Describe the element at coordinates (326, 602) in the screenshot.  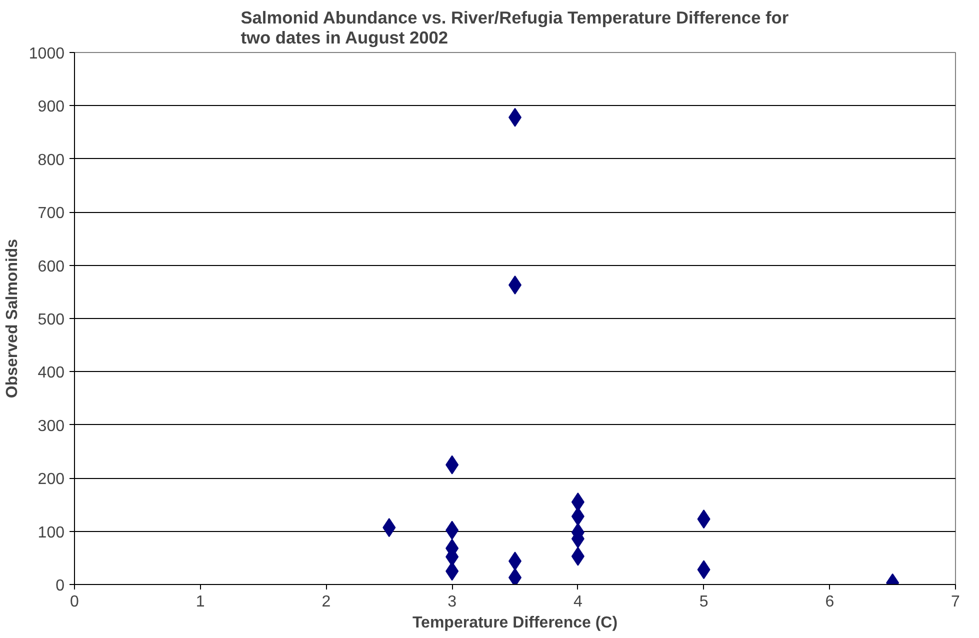
I see `x-tick-label: 2` at that location.